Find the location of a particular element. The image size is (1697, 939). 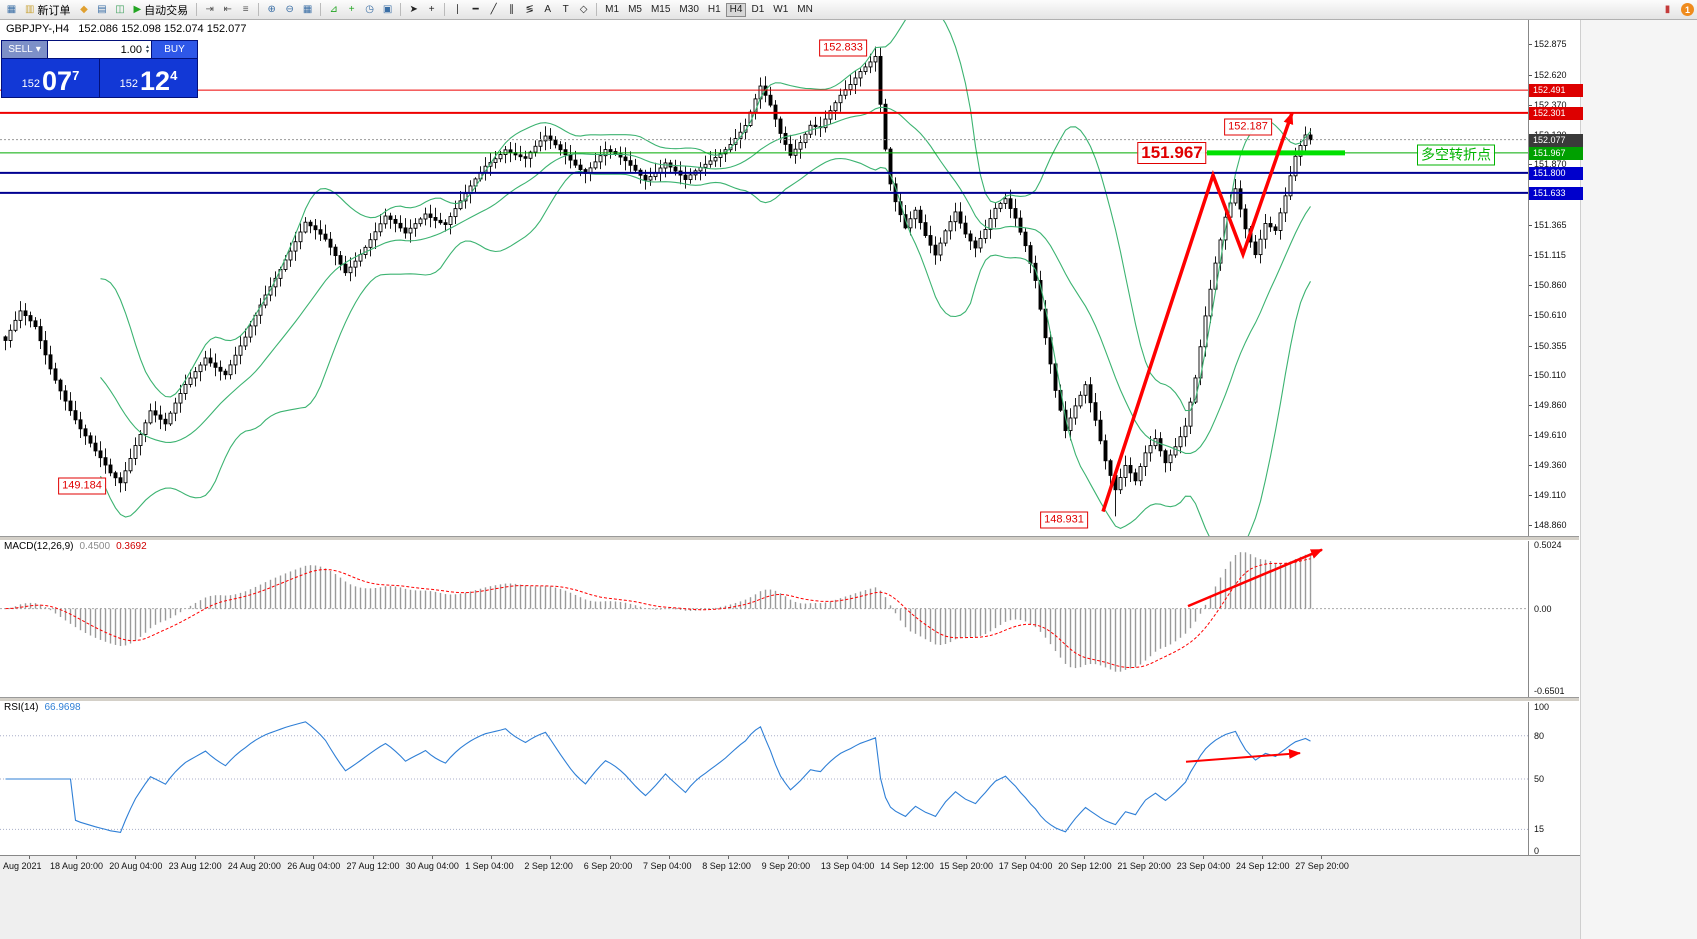

trendline-icon: ╱ is located at coordinates (493, 9).